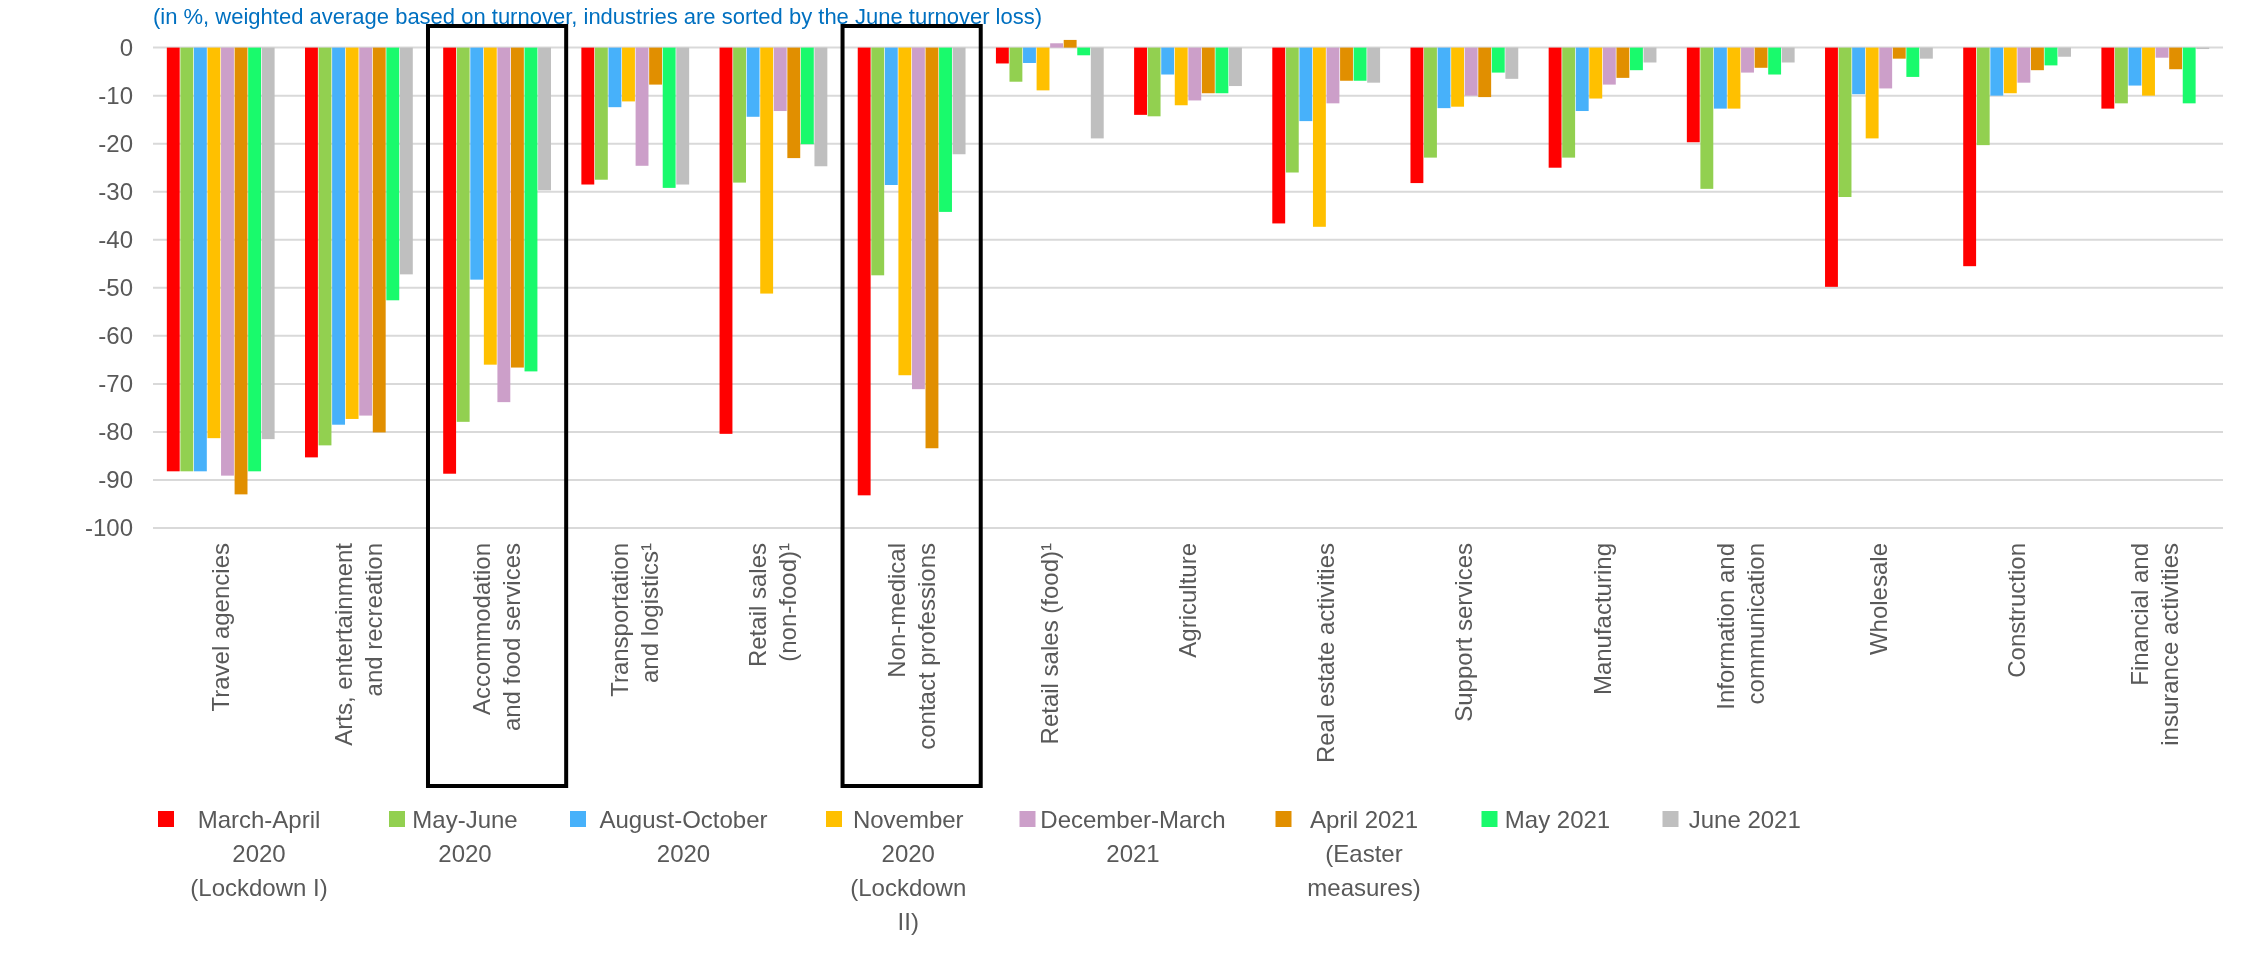  I want to click on x-tick-label: Financial and insurance activities, so click(2155, 644).